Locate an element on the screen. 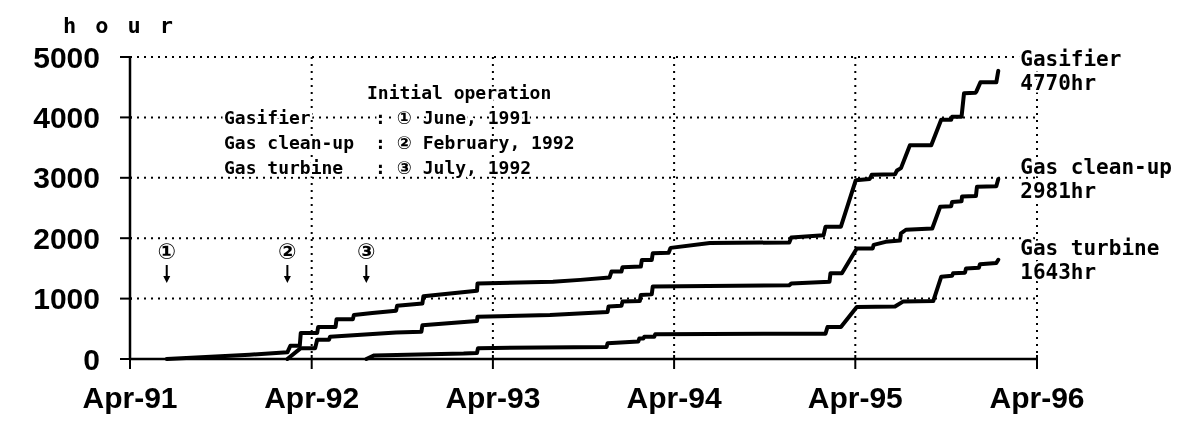 Image resolution: width=1200 pixels, height=429 pixels. y-tick-label: 0 is located at coordinates (91, 359).